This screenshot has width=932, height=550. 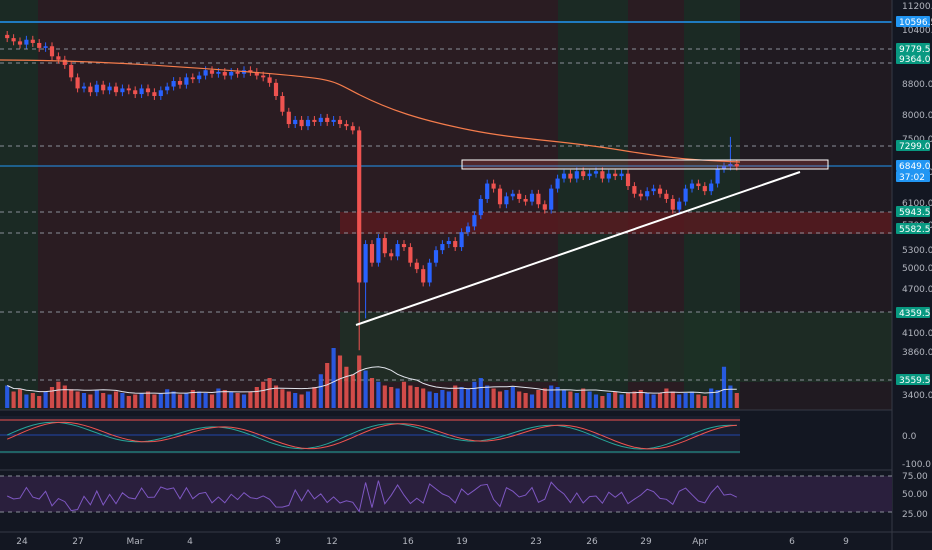 I want to click on price-tag-label: 4359.5, so click(x=915, y=314).